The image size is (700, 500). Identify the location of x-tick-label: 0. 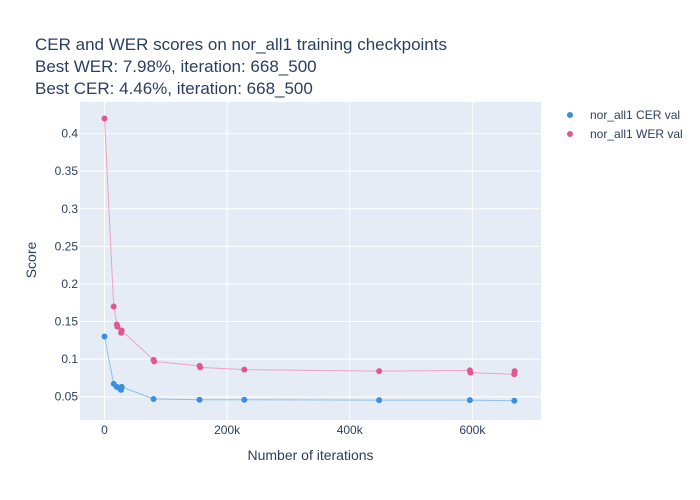
(104, 430).